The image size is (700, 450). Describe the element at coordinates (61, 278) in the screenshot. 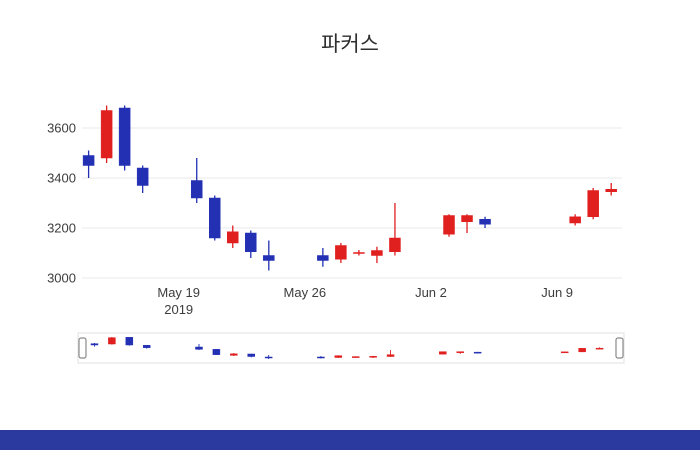

I see `y-tick-label: 3000` at that location.